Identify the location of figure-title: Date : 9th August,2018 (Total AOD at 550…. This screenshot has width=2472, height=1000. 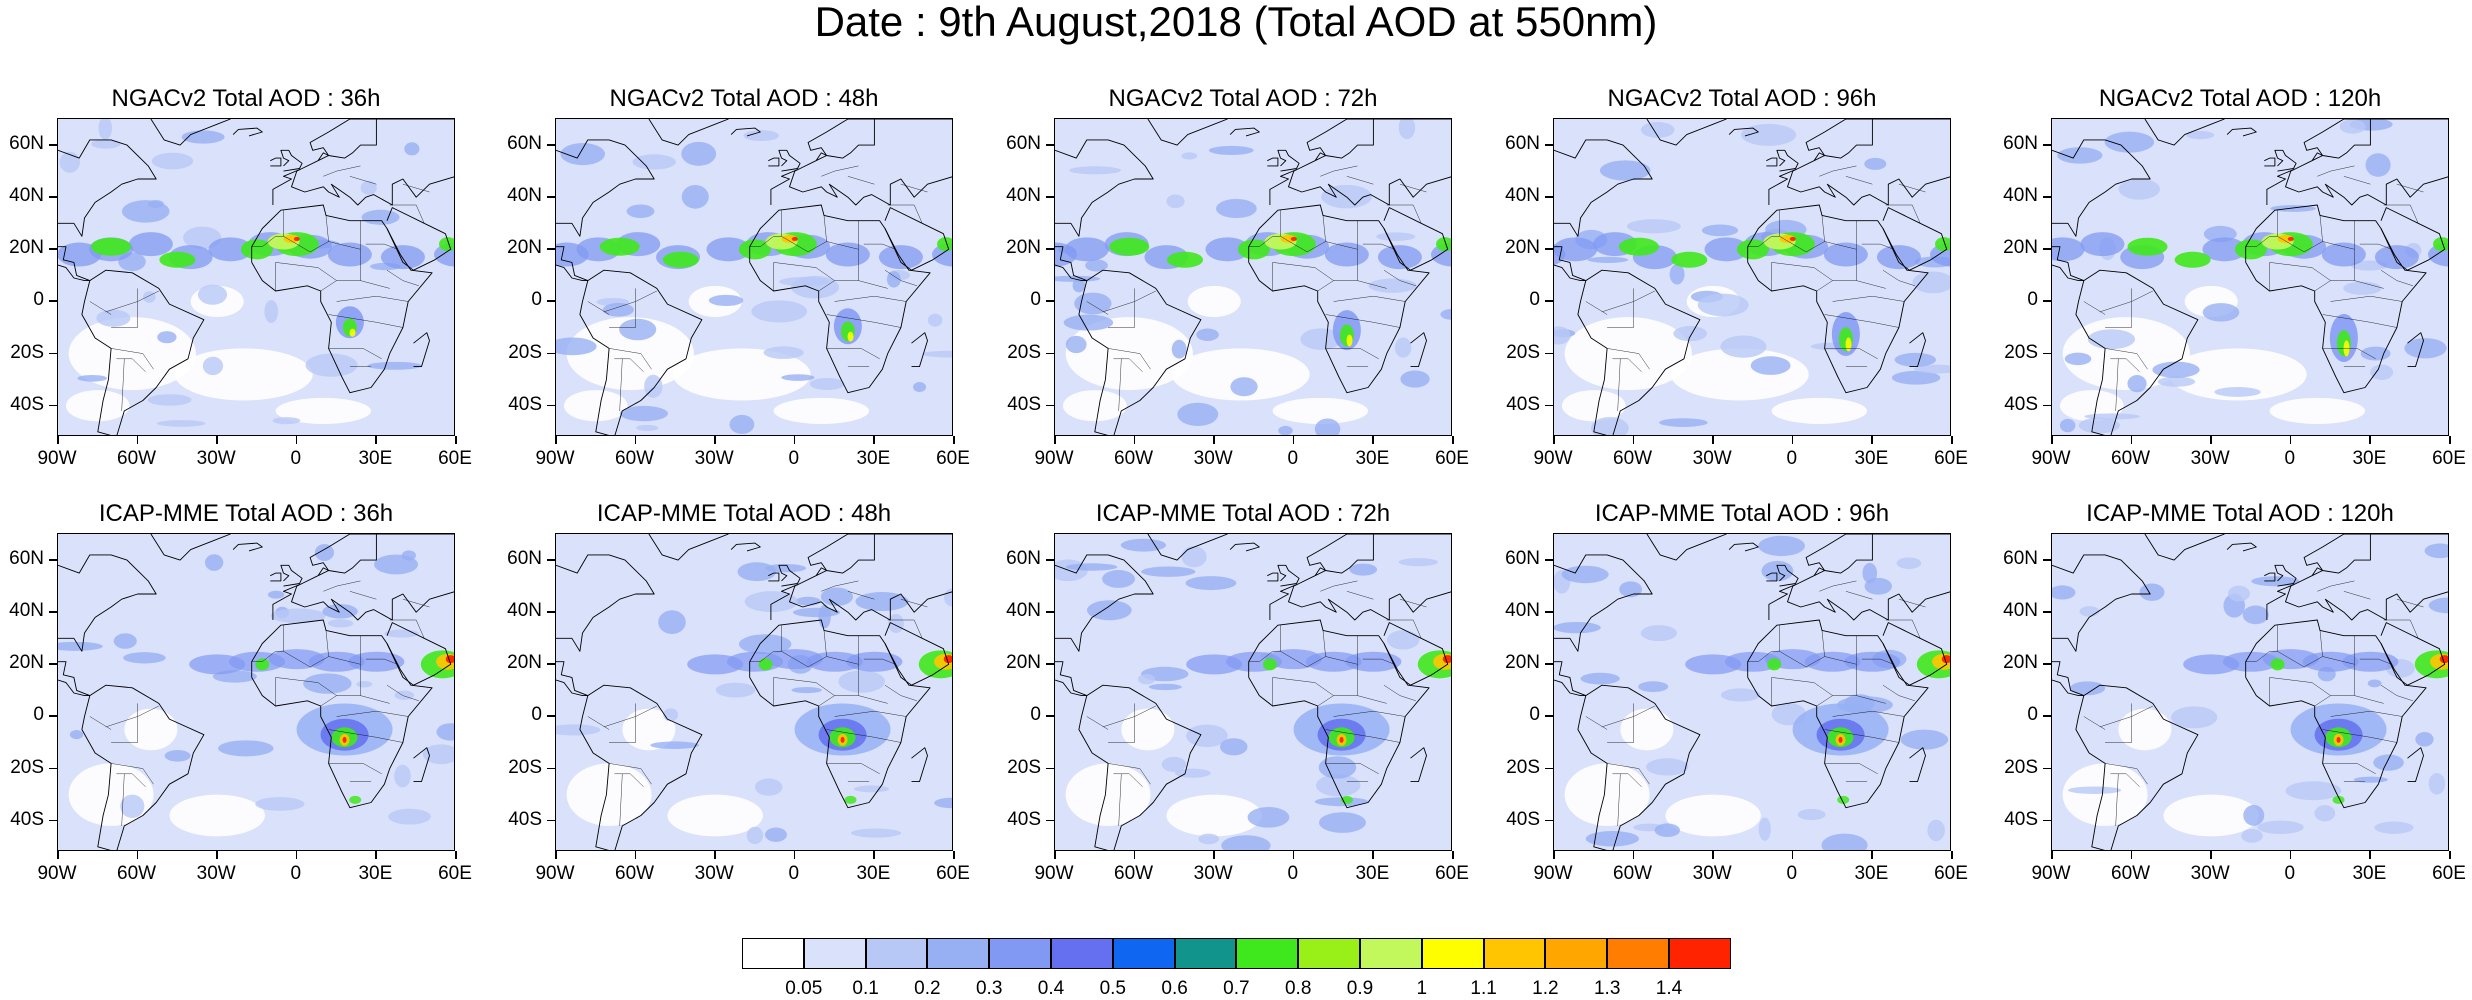
(1236, 22).